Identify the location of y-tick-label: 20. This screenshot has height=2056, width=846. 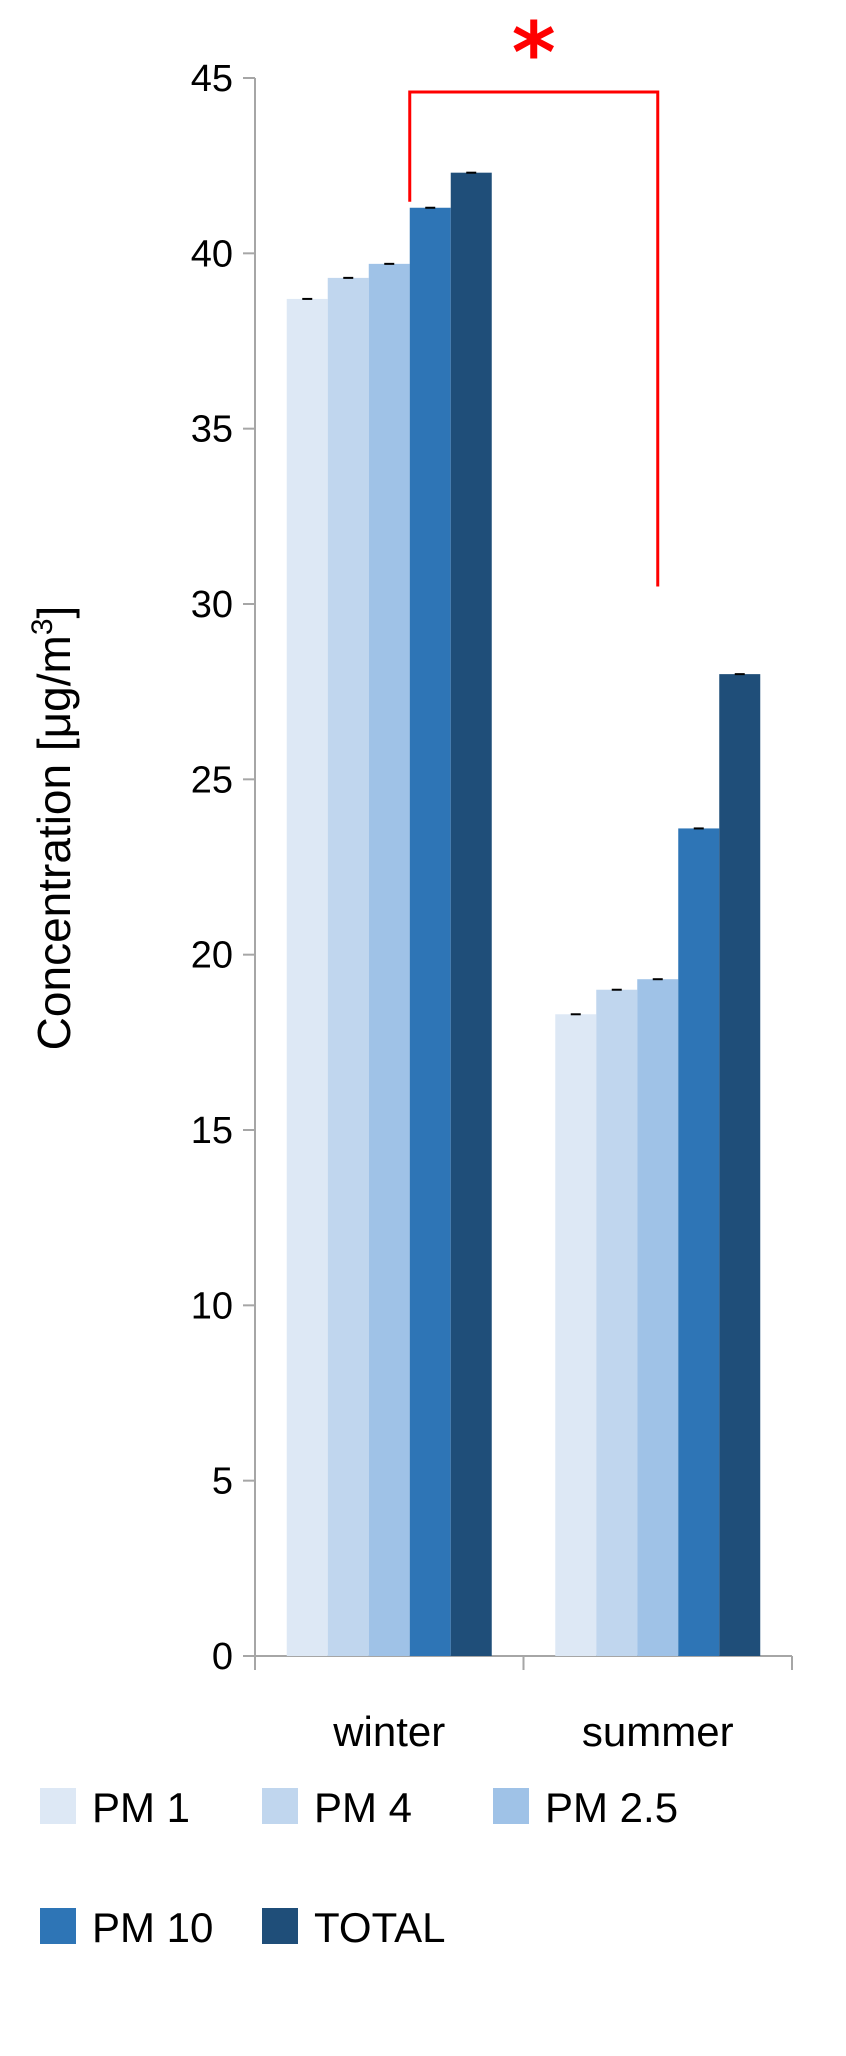
(212, 956).